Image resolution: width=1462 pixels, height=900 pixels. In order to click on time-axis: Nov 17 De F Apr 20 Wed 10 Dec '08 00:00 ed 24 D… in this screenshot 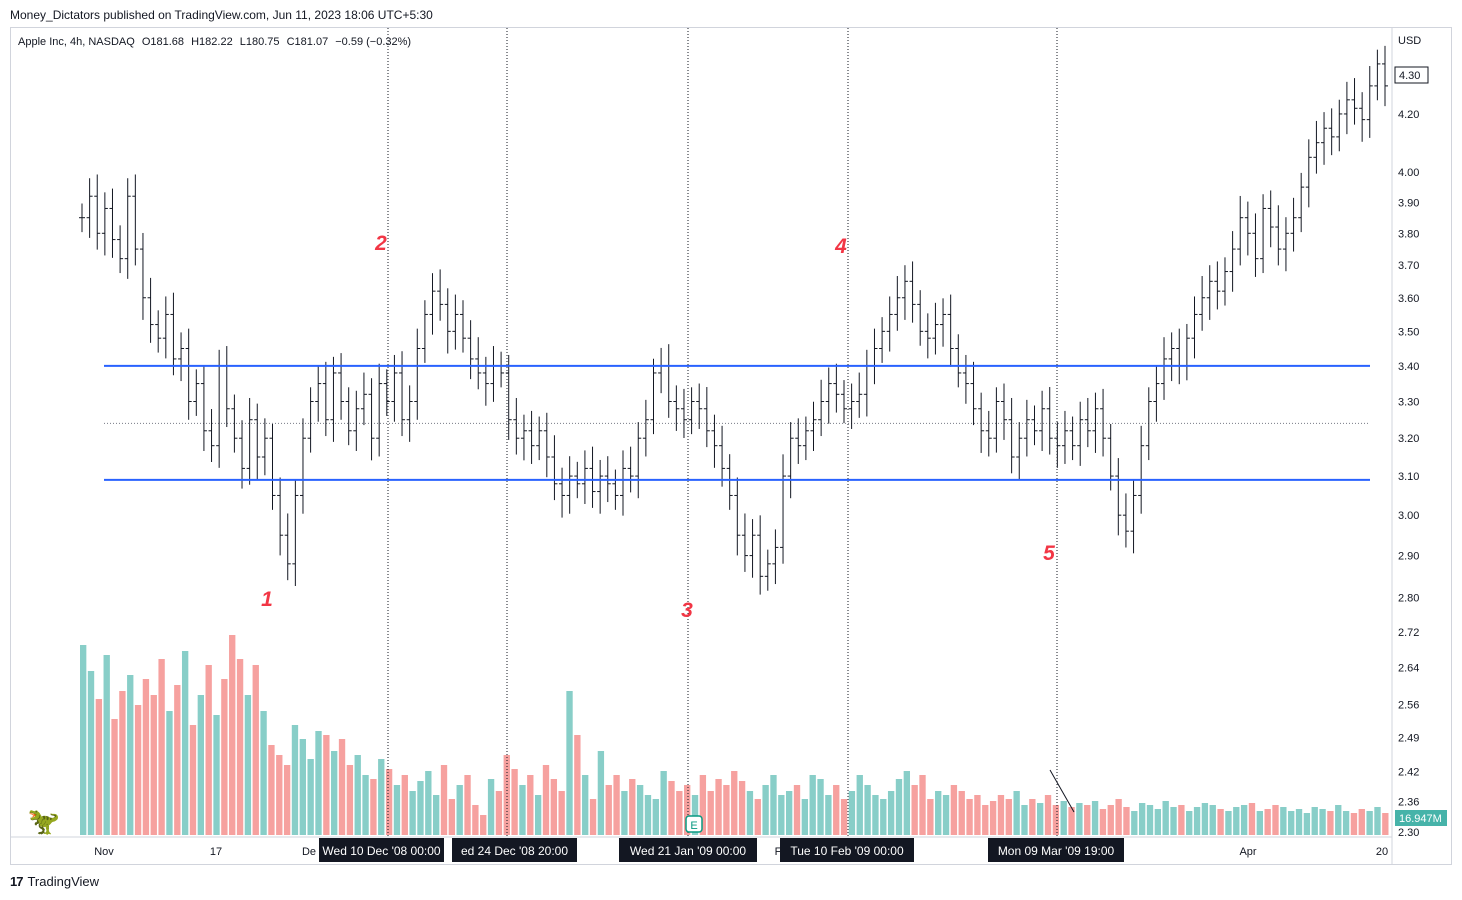, I will do `click(701, 834)`.